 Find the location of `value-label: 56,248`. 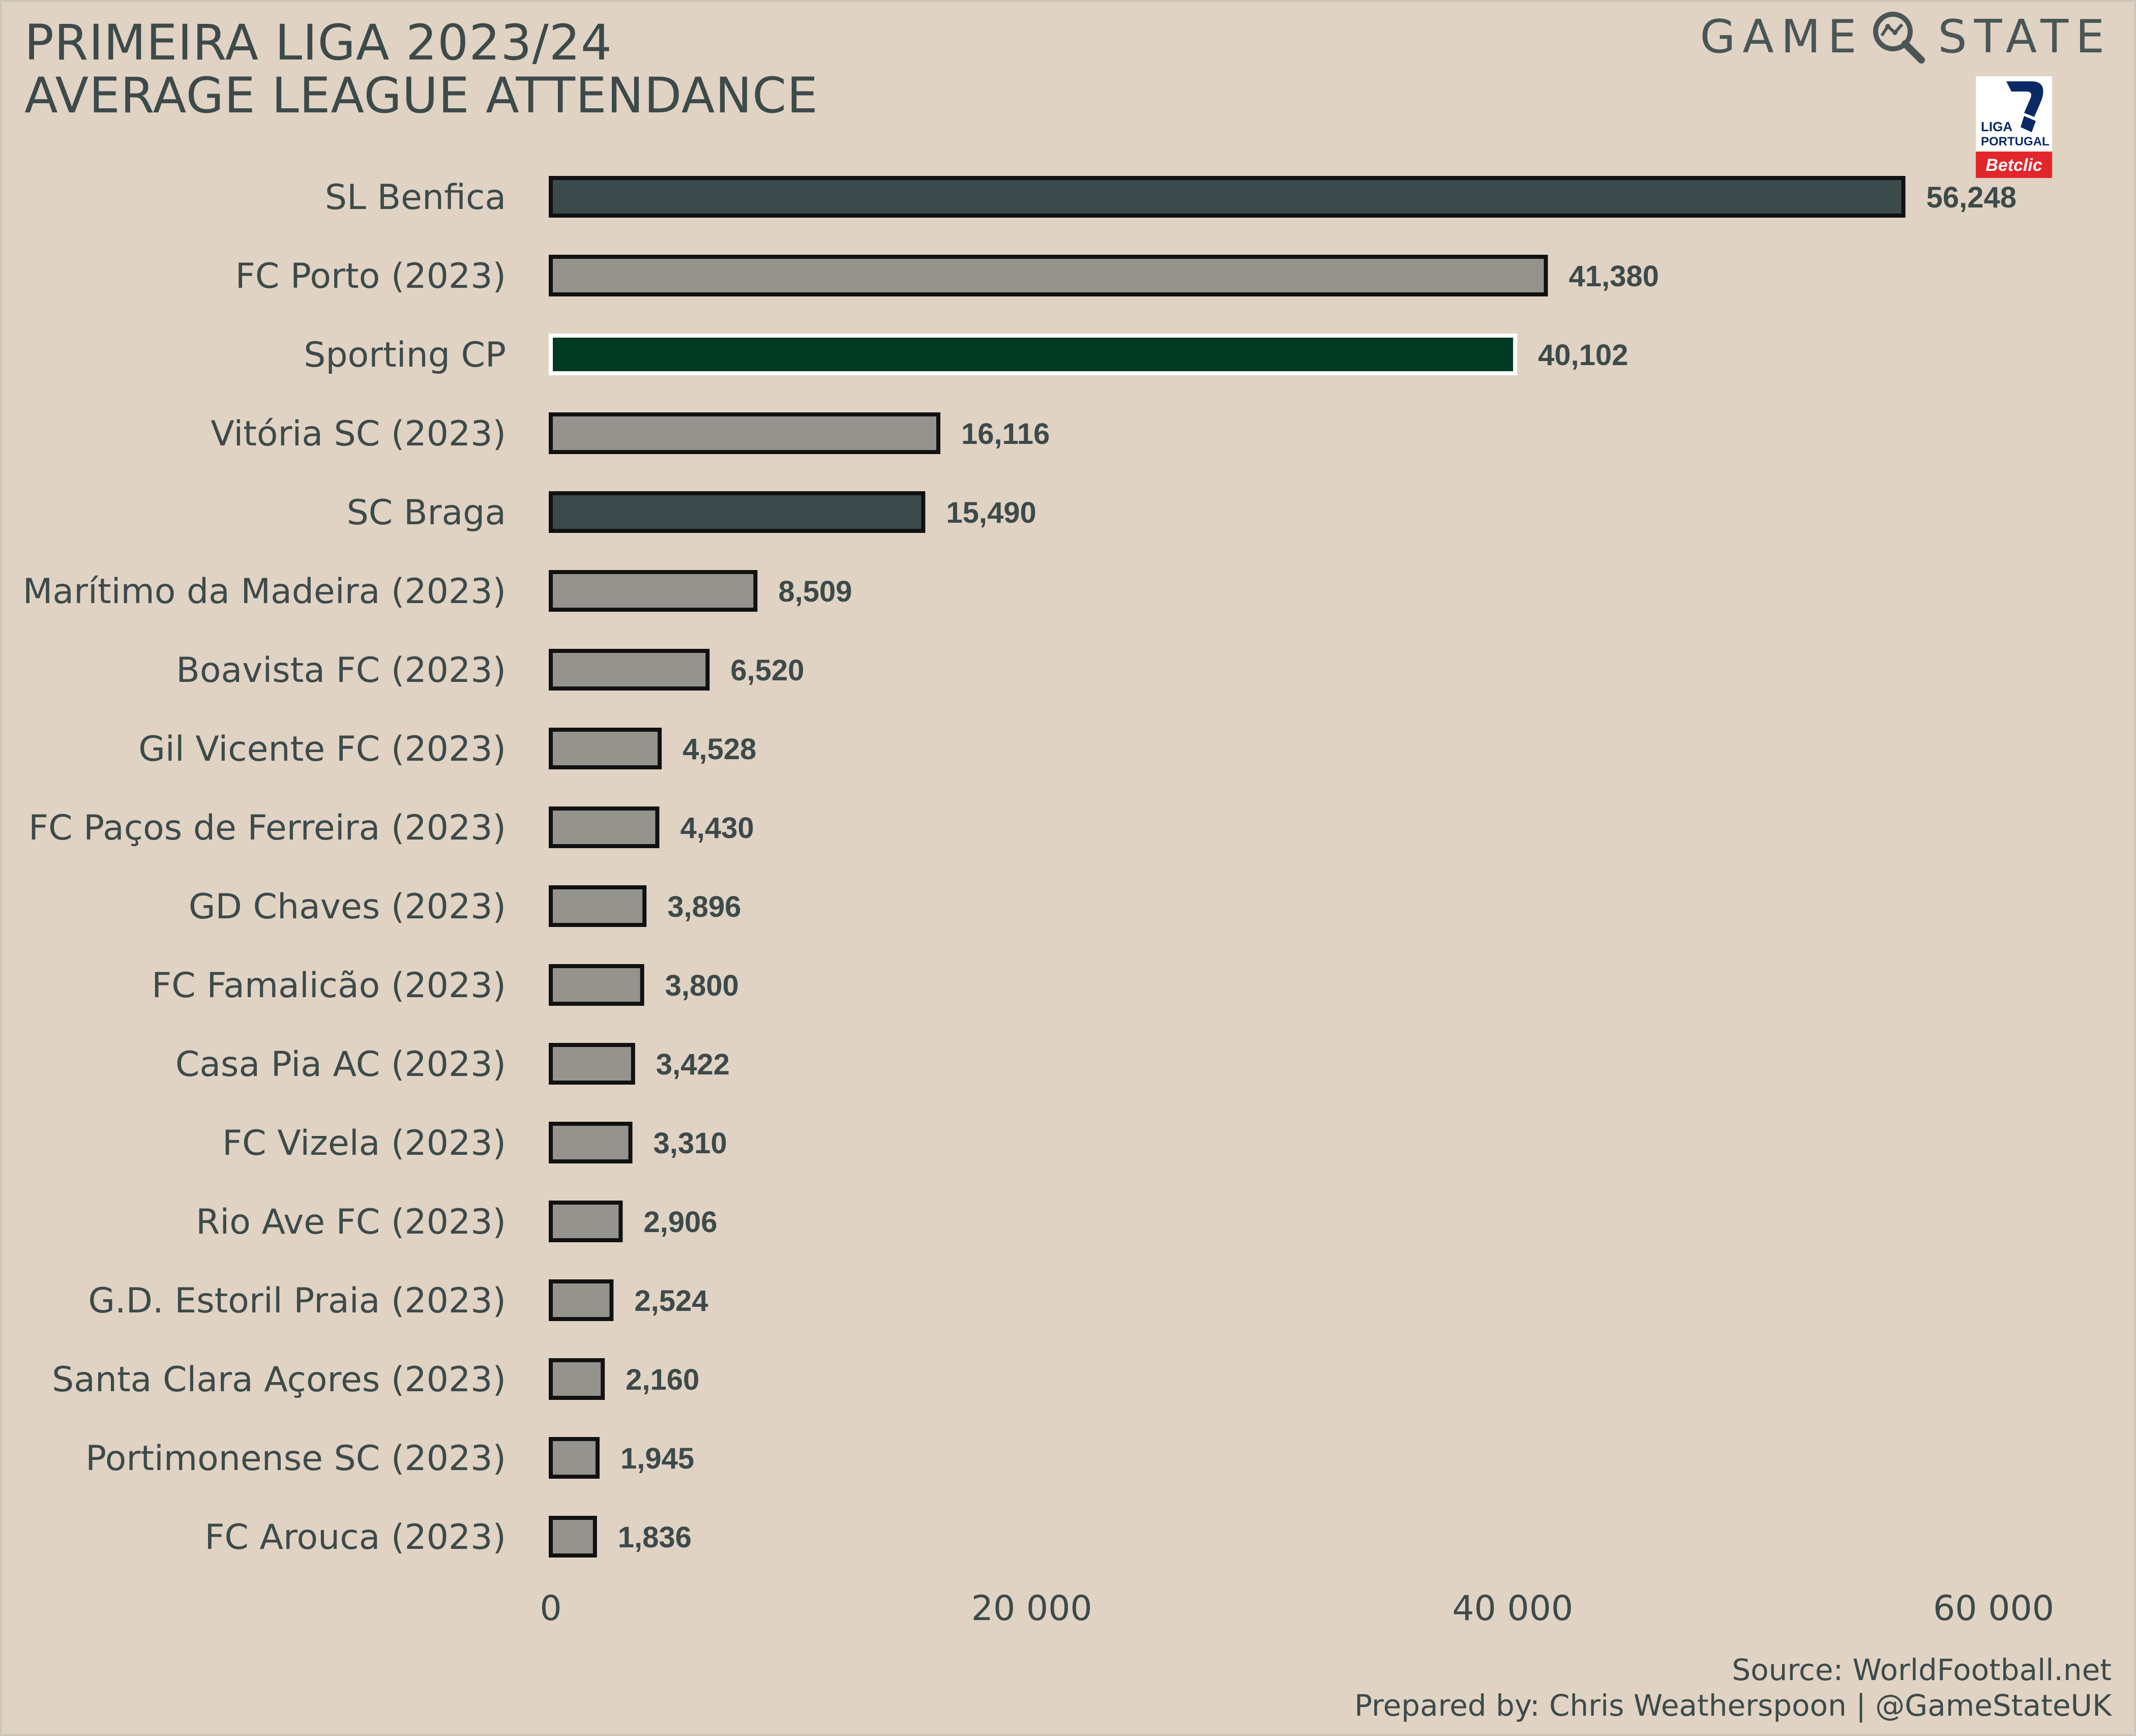

value-label: 56,248 is located at coordinates (1971, 197).